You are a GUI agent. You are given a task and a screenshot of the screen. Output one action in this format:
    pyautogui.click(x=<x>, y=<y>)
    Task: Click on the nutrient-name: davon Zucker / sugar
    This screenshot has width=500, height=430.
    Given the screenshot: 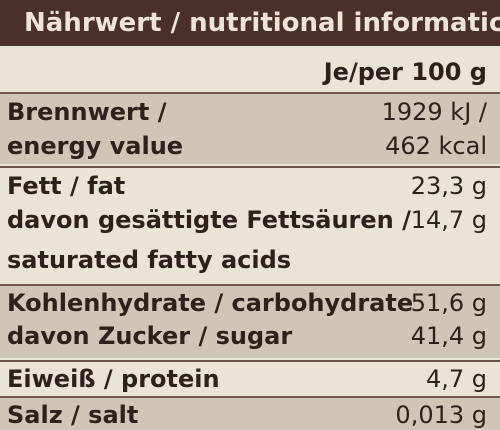 What is the action you would take?
    pyautogui.click(x=150, y=336)
    